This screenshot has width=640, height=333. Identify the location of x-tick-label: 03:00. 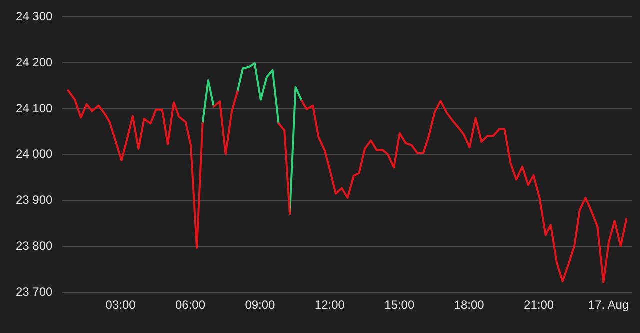
(121, 305).